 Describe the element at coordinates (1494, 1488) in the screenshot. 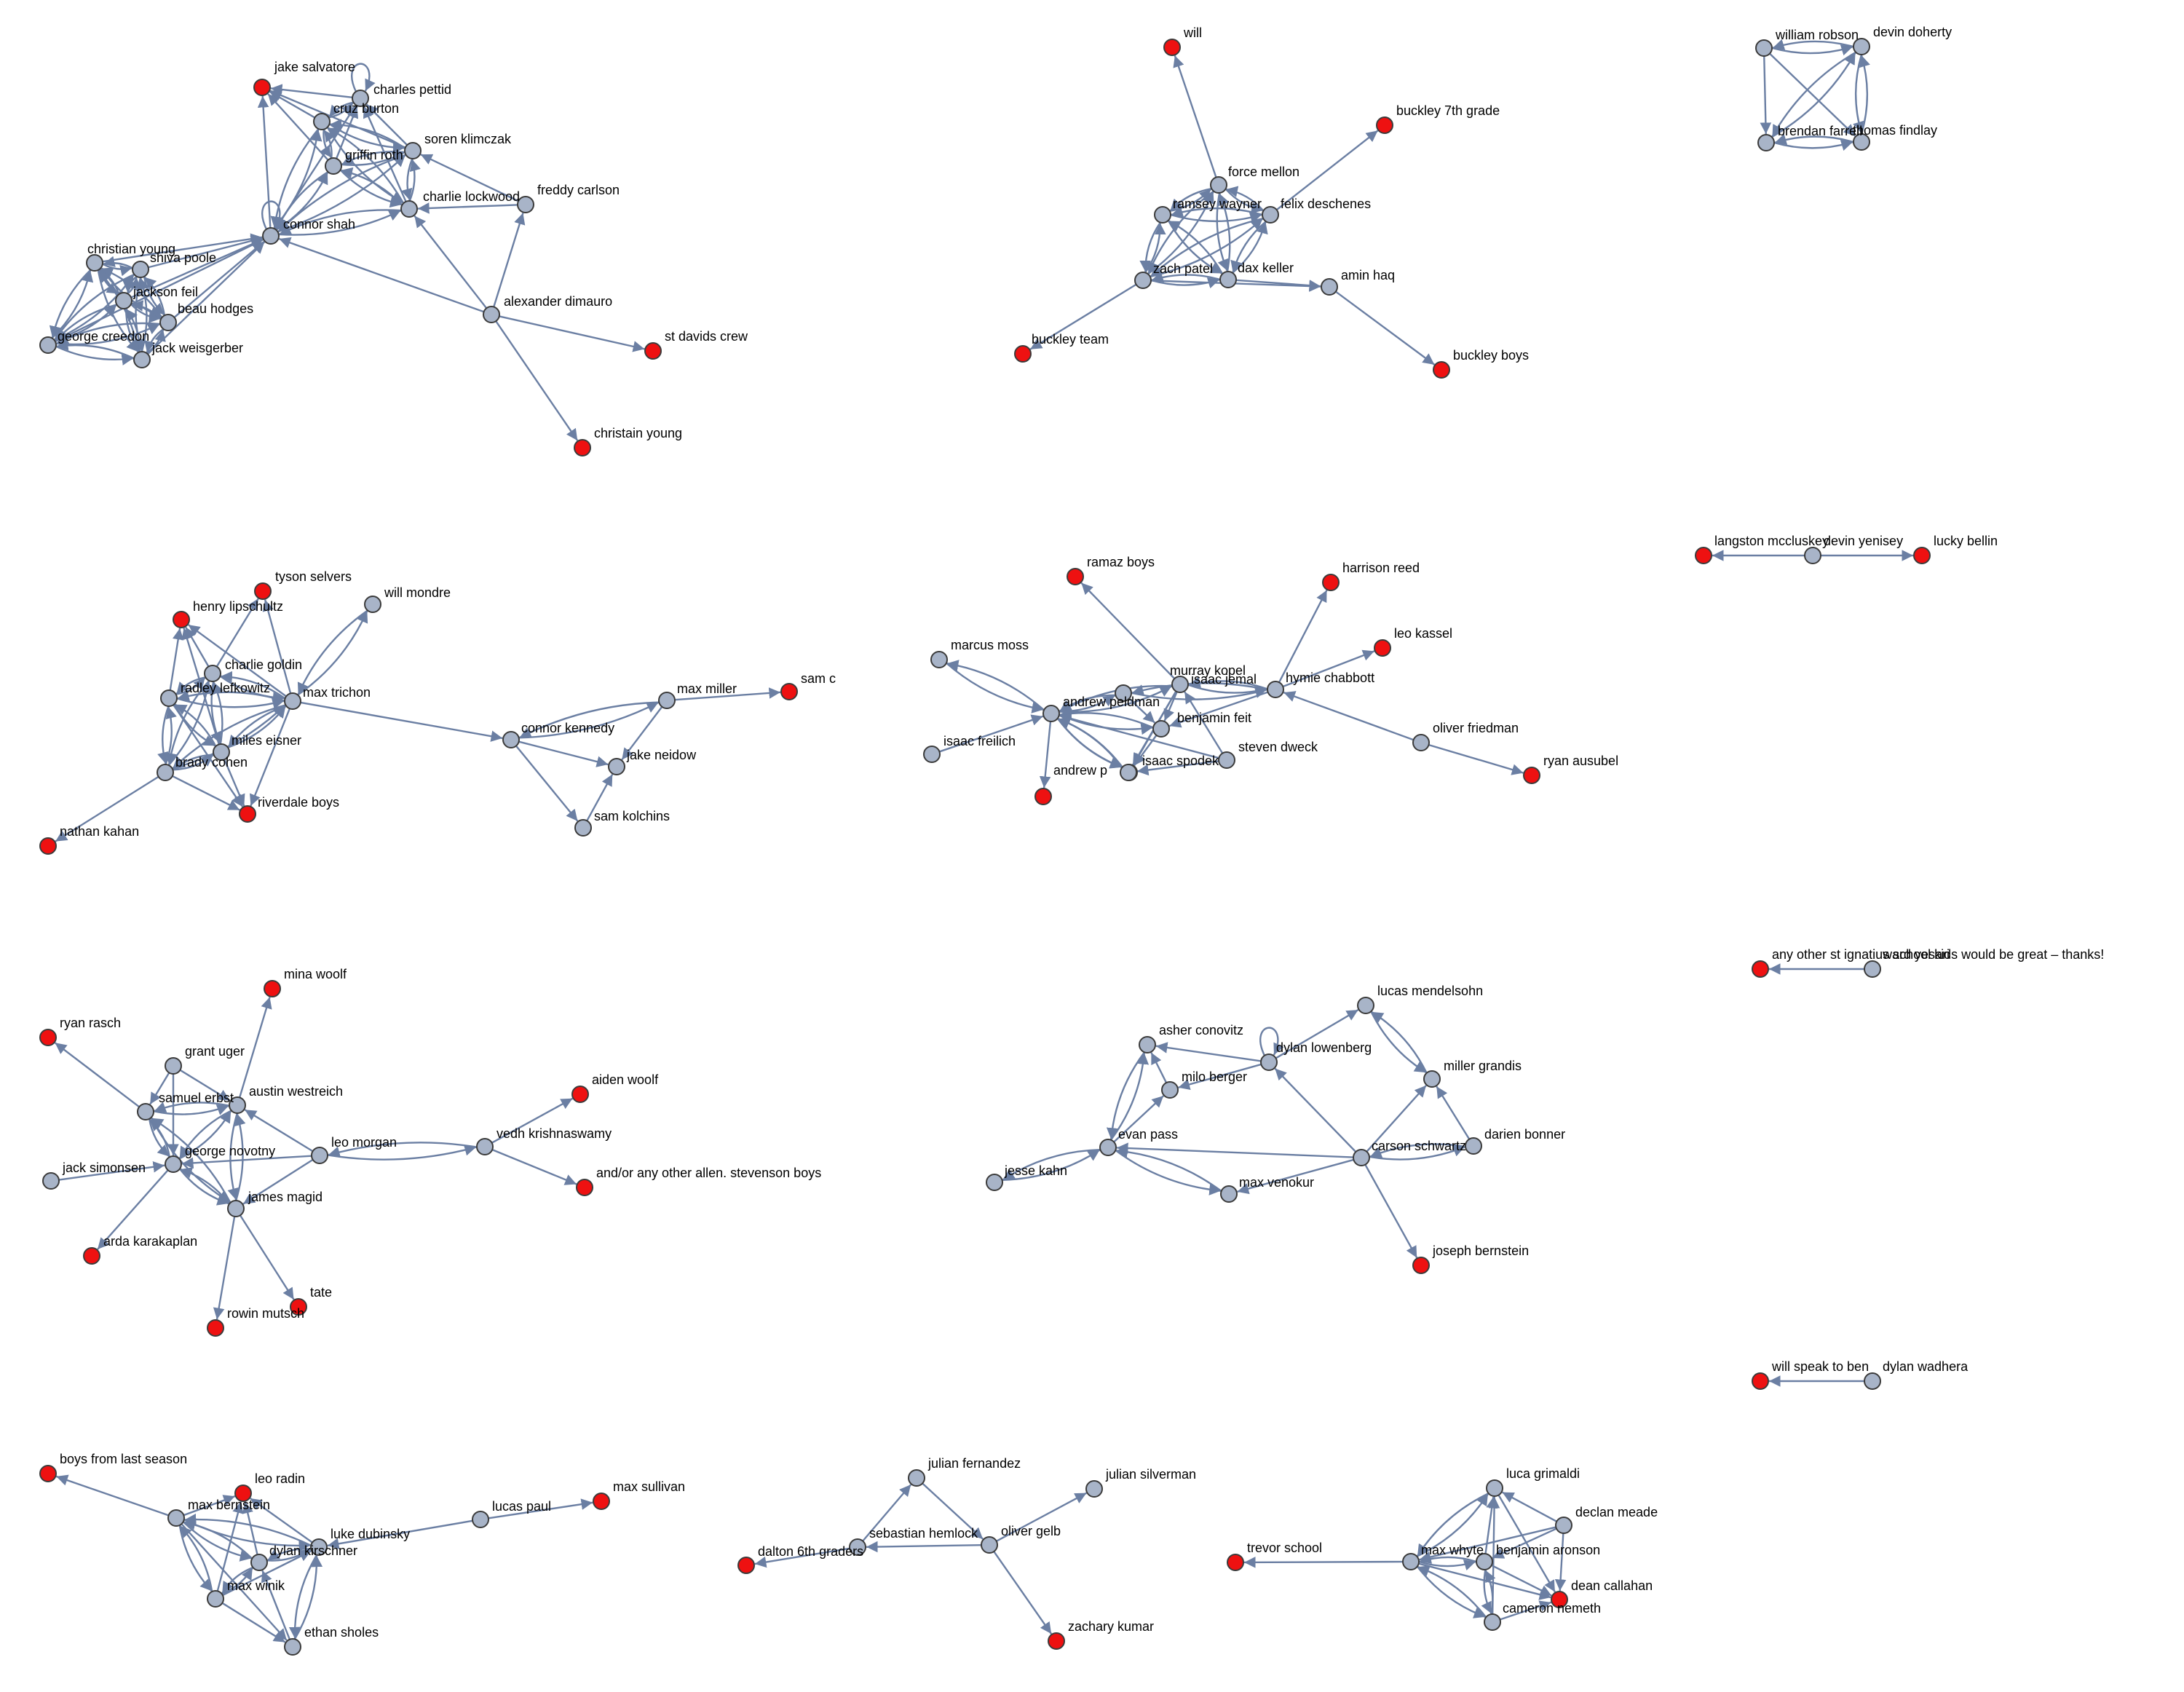

I see `node-luca-grimaldi` at that location.